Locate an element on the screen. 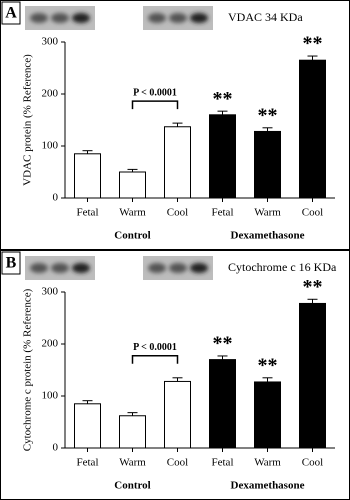  panel-letter: B is located at coordinates (11, 263).